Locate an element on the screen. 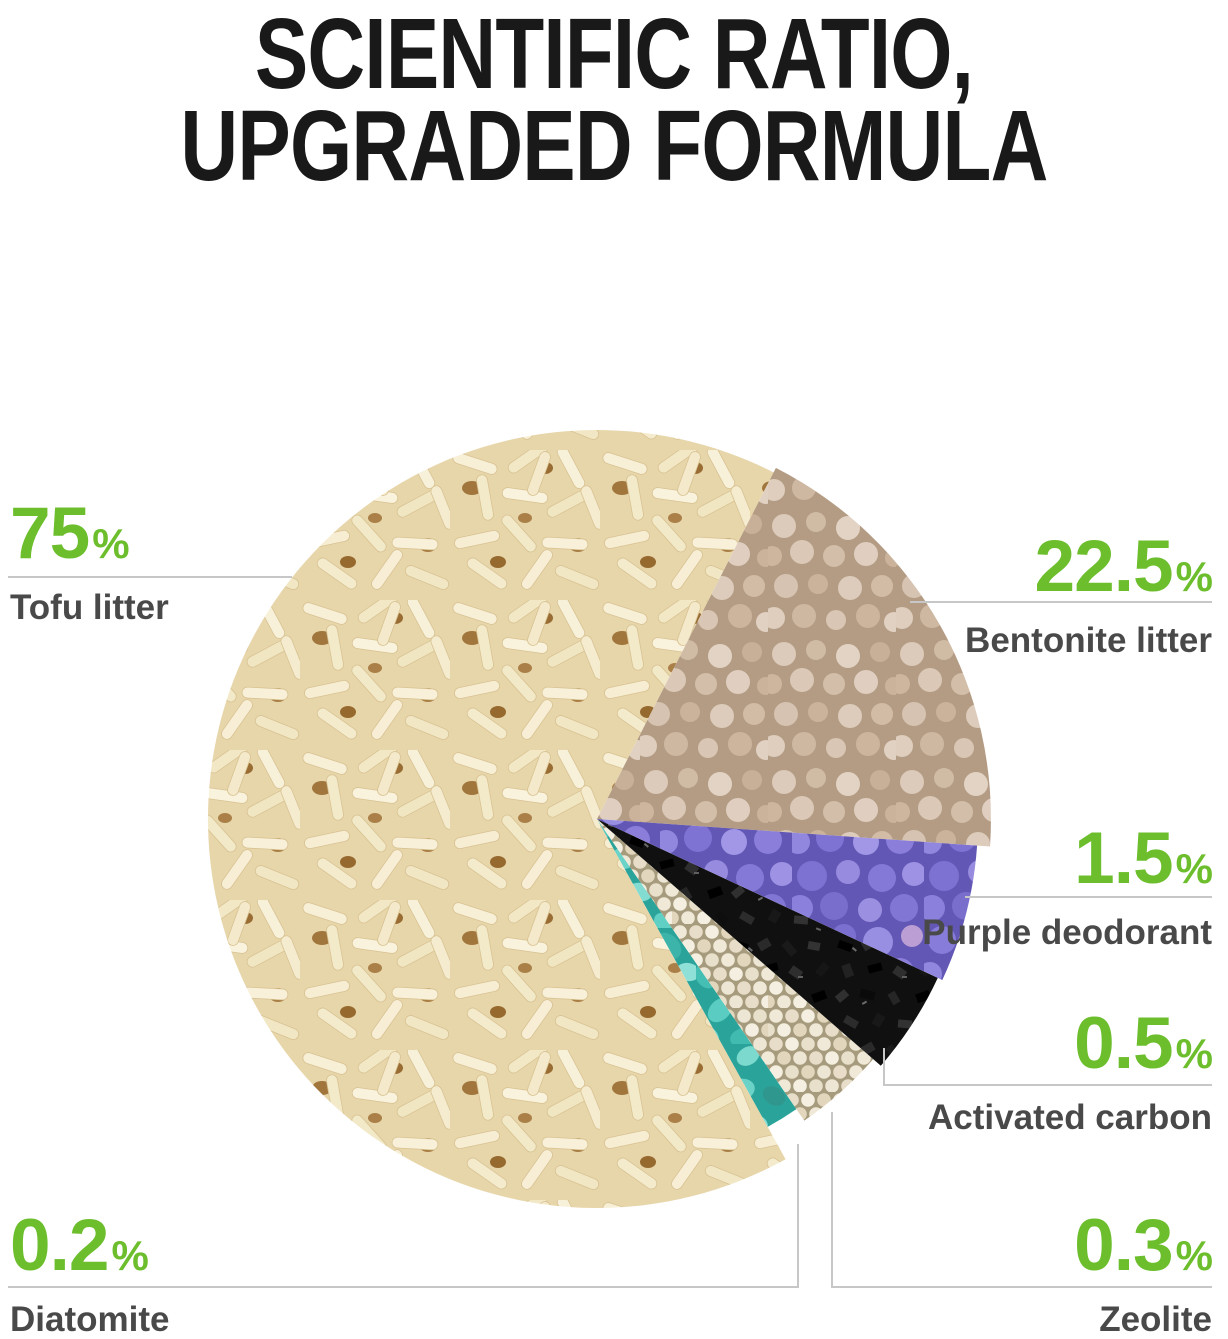 The image size is (1228, 1339). leader-line-diatomite is located at coordinates (403, 1287).